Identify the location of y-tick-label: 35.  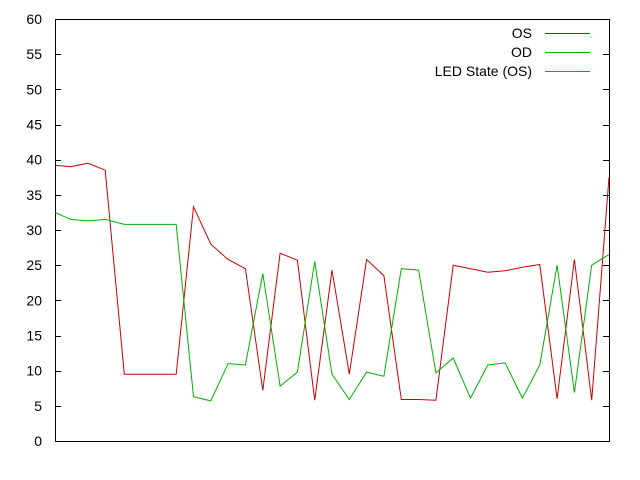
(34, 195).